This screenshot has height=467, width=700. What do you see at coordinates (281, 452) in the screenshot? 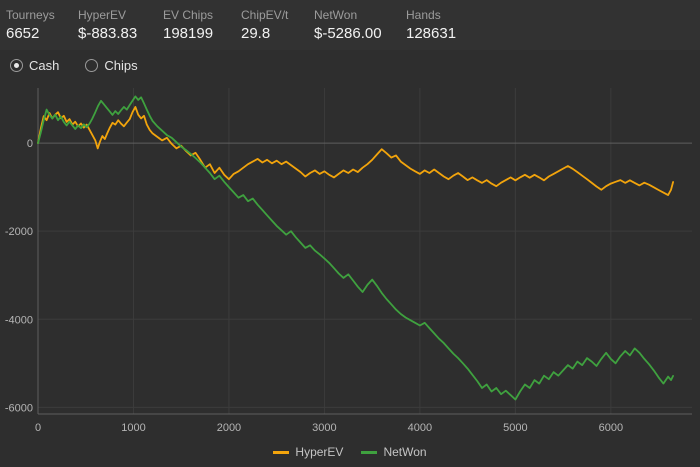
I see `legend-swatch-hyperev` at bounding box center [281, 452].